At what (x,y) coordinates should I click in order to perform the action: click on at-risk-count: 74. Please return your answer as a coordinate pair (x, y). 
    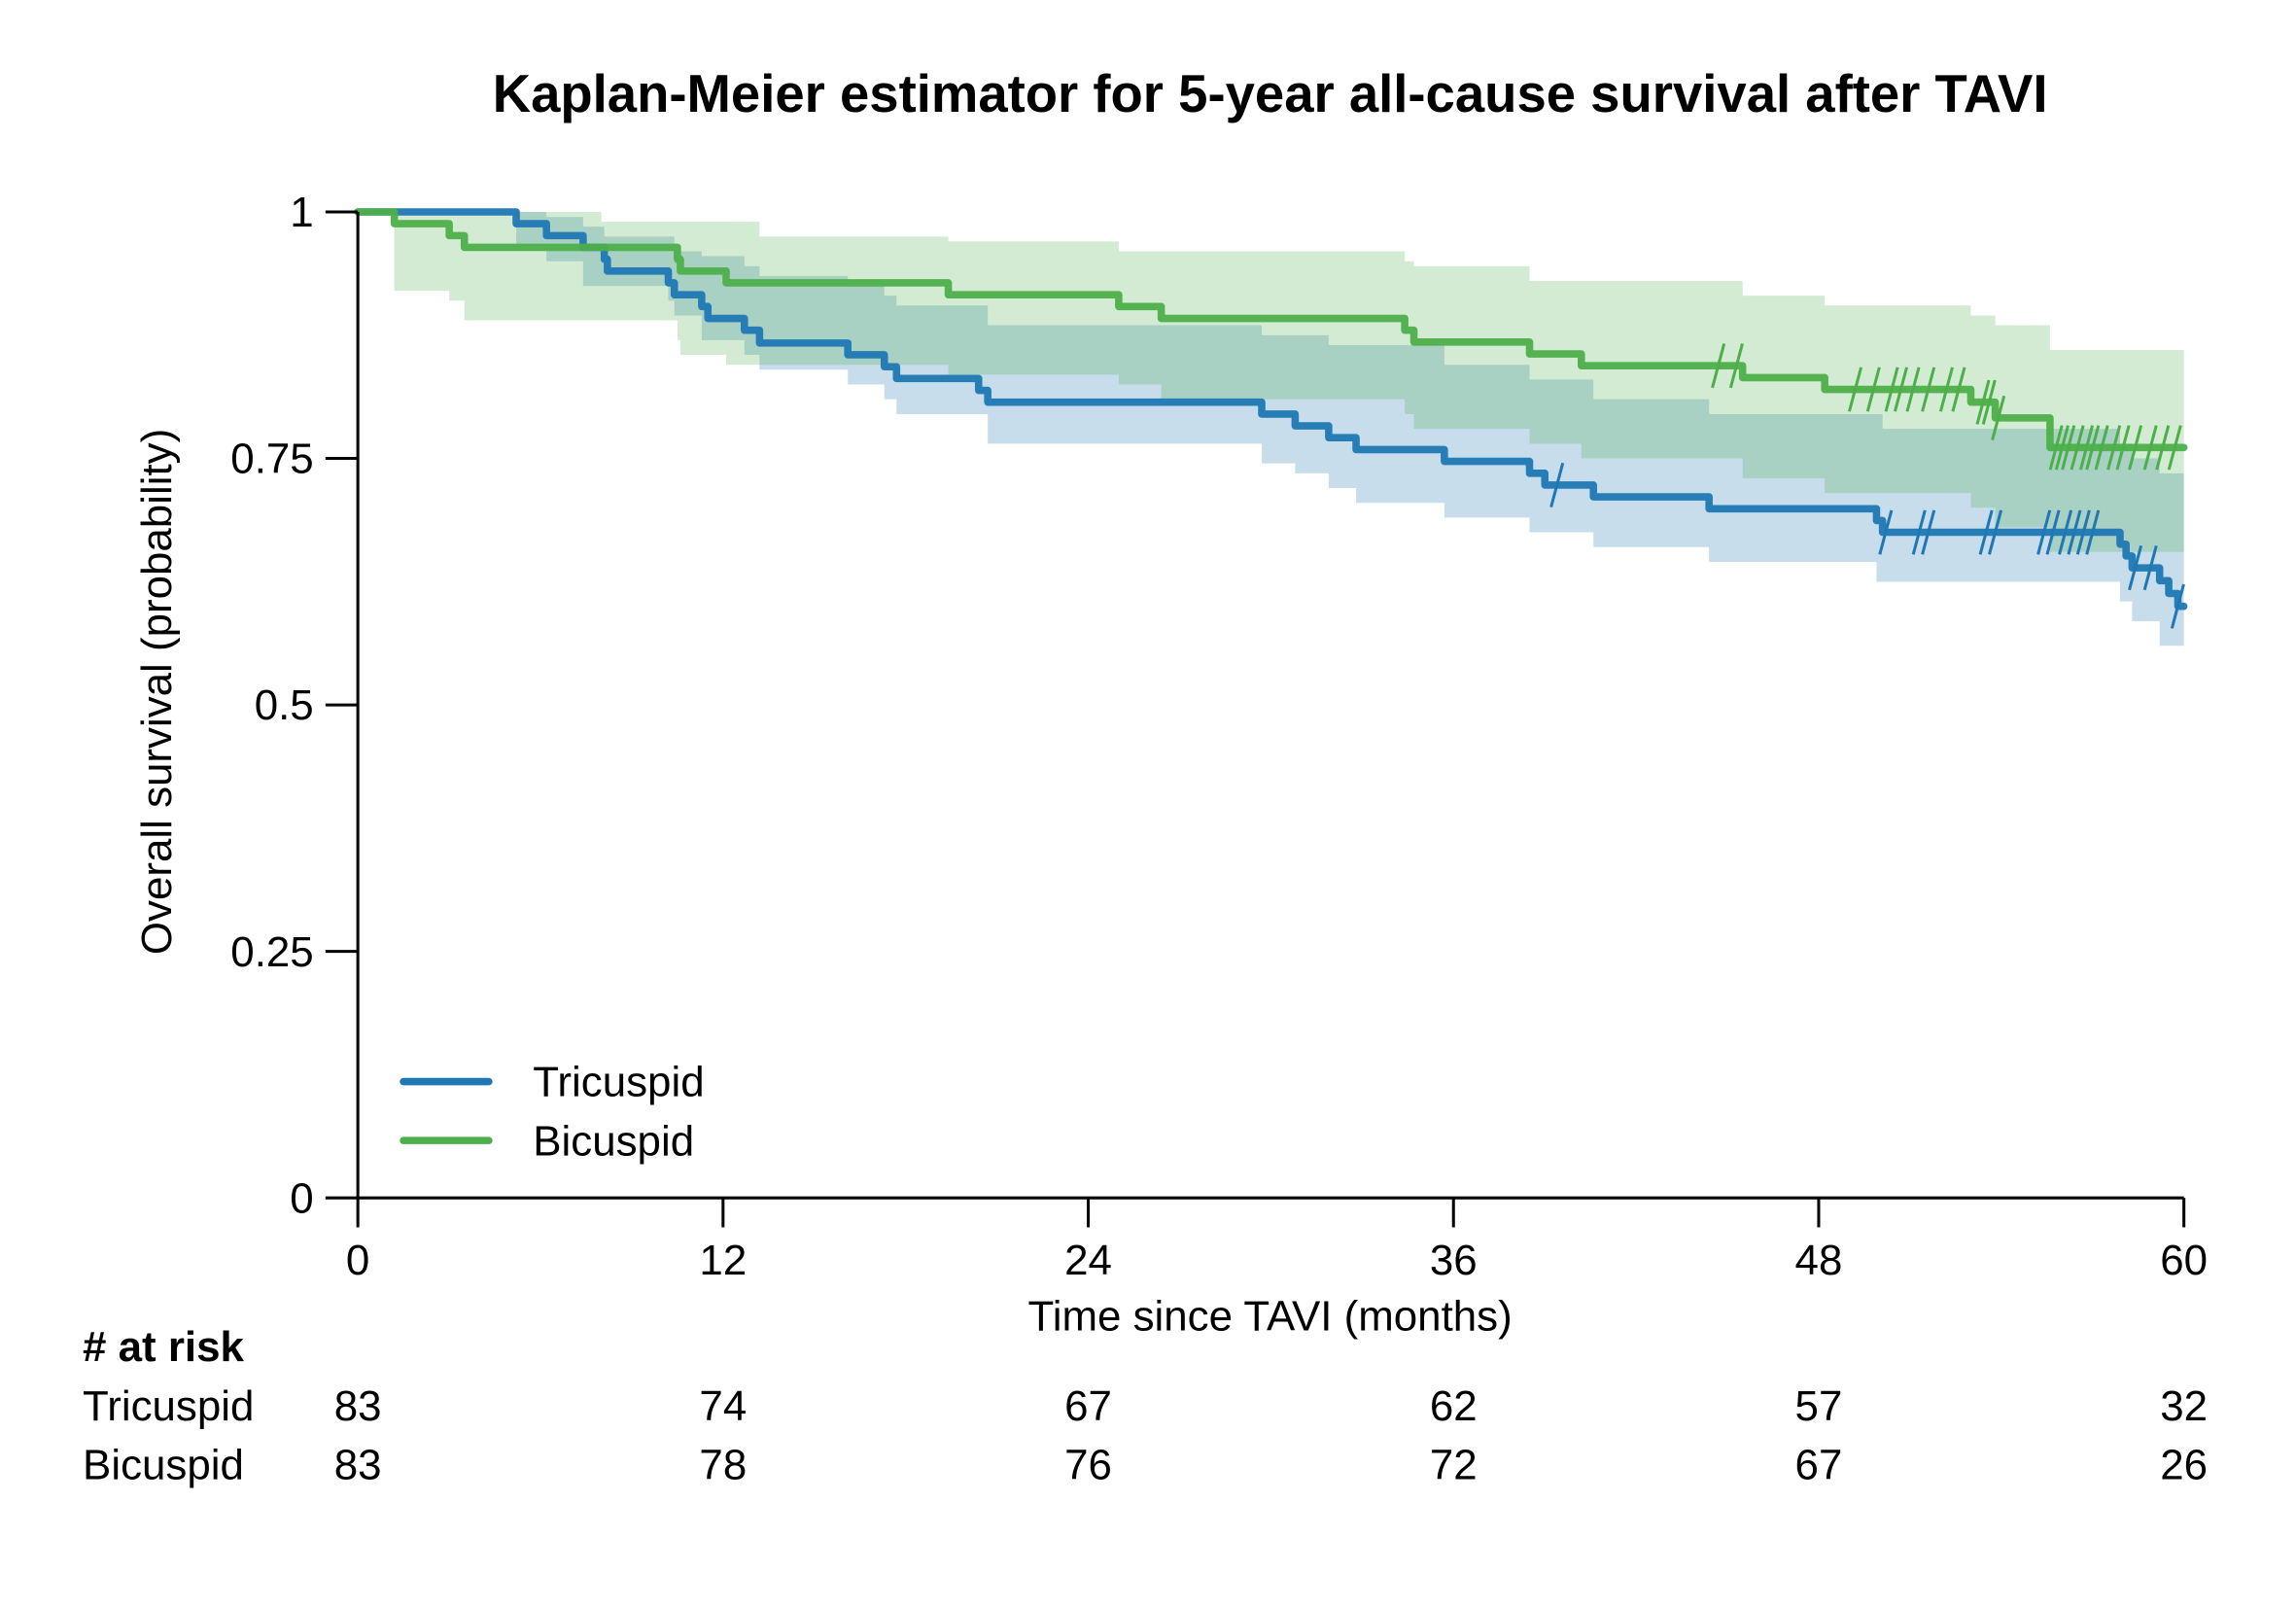
    Looking at the image, I should click on (723, 1406).